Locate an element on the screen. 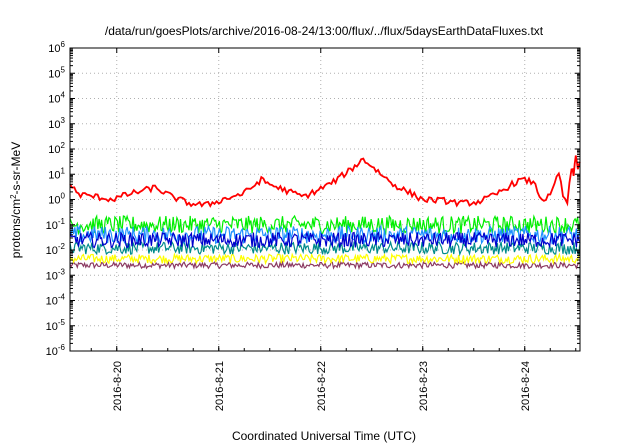 Image resolution: width=640 pixels, height=448 pixels. x-tick-label: 2016-8-22 is located at coordinates (322, 386).